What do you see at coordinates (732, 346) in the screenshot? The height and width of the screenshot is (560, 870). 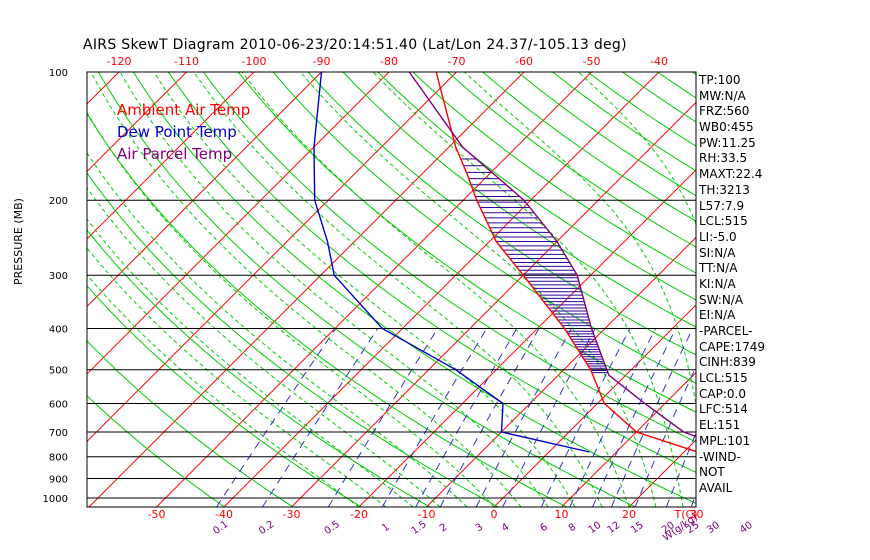 I see `stat-row: CAPE:1749` at bounding box center [732, 346].